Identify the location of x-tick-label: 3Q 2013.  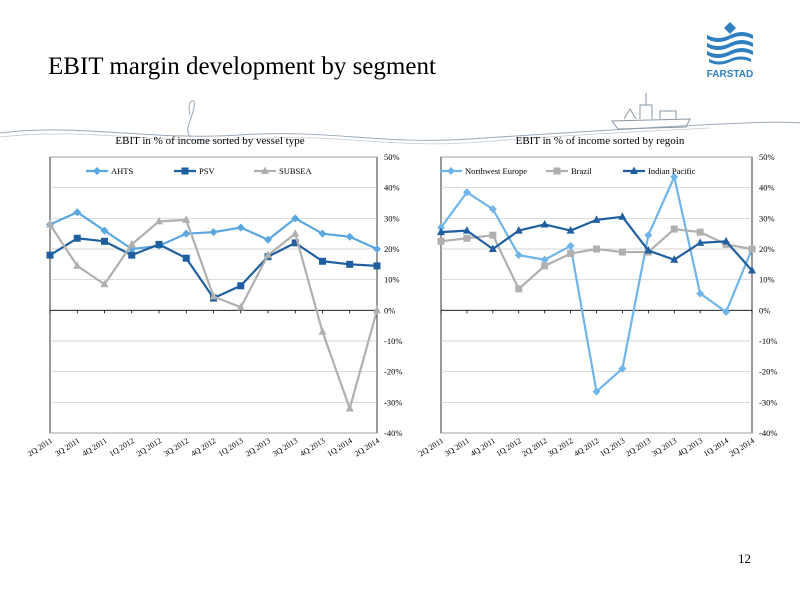
(664, 447).